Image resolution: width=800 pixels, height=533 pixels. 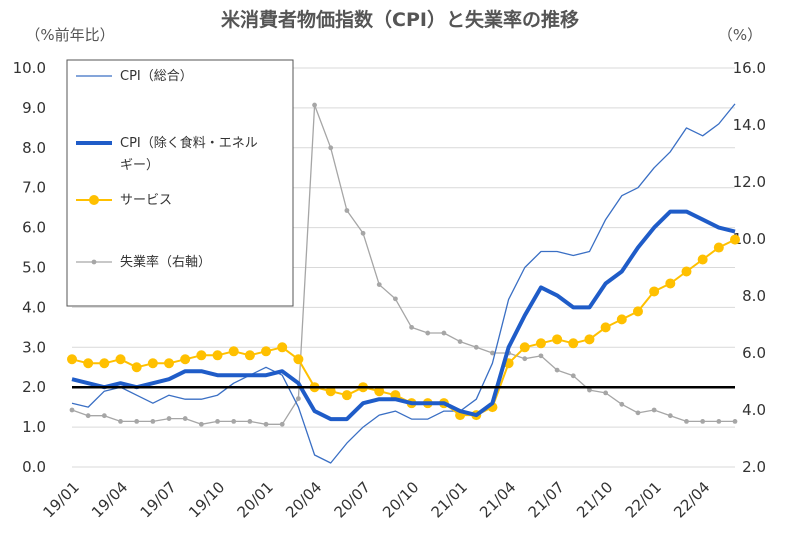 I want to click on left-tick-label: 0.0, so click(x=34, y=467).